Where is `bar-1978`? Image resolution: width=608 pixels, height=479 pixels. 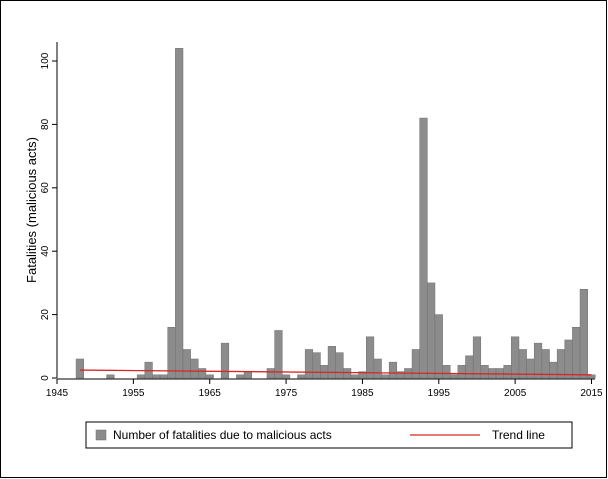 bar-1978 is located at coordinates (309, 364).